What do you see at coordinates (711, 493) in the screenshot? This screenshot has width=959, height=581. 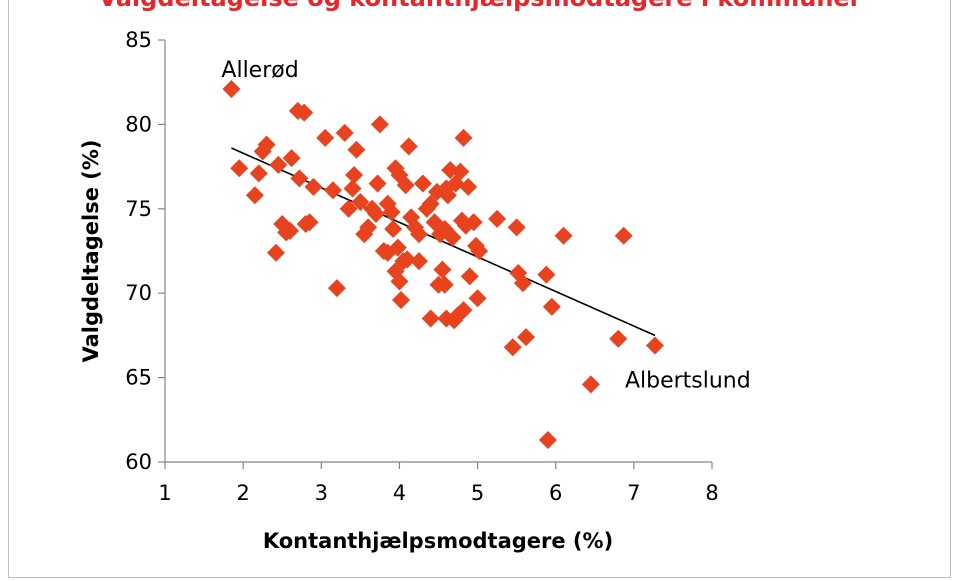 I see `x-tick-label: 8` at bounding box center [711, 493].